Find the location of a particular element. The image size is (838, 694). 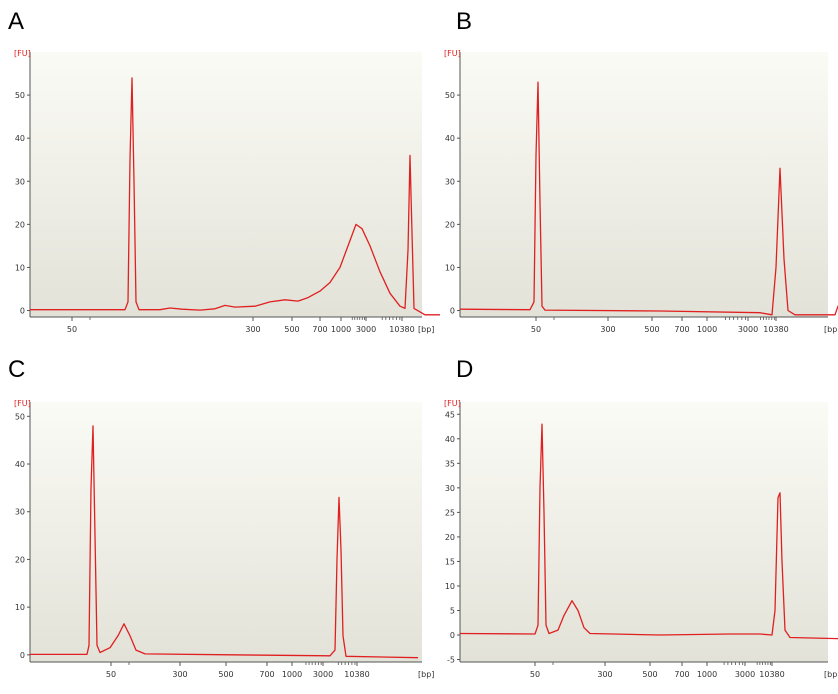

y-tick-label-d-6: 25 is located at coordinates (450, 512).